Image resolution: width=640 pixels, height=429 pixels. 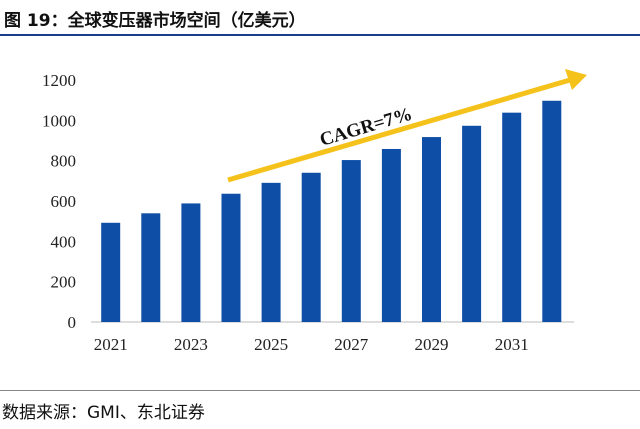 I want to click on x-tick-label: 2031, so click(x=512, y=344).